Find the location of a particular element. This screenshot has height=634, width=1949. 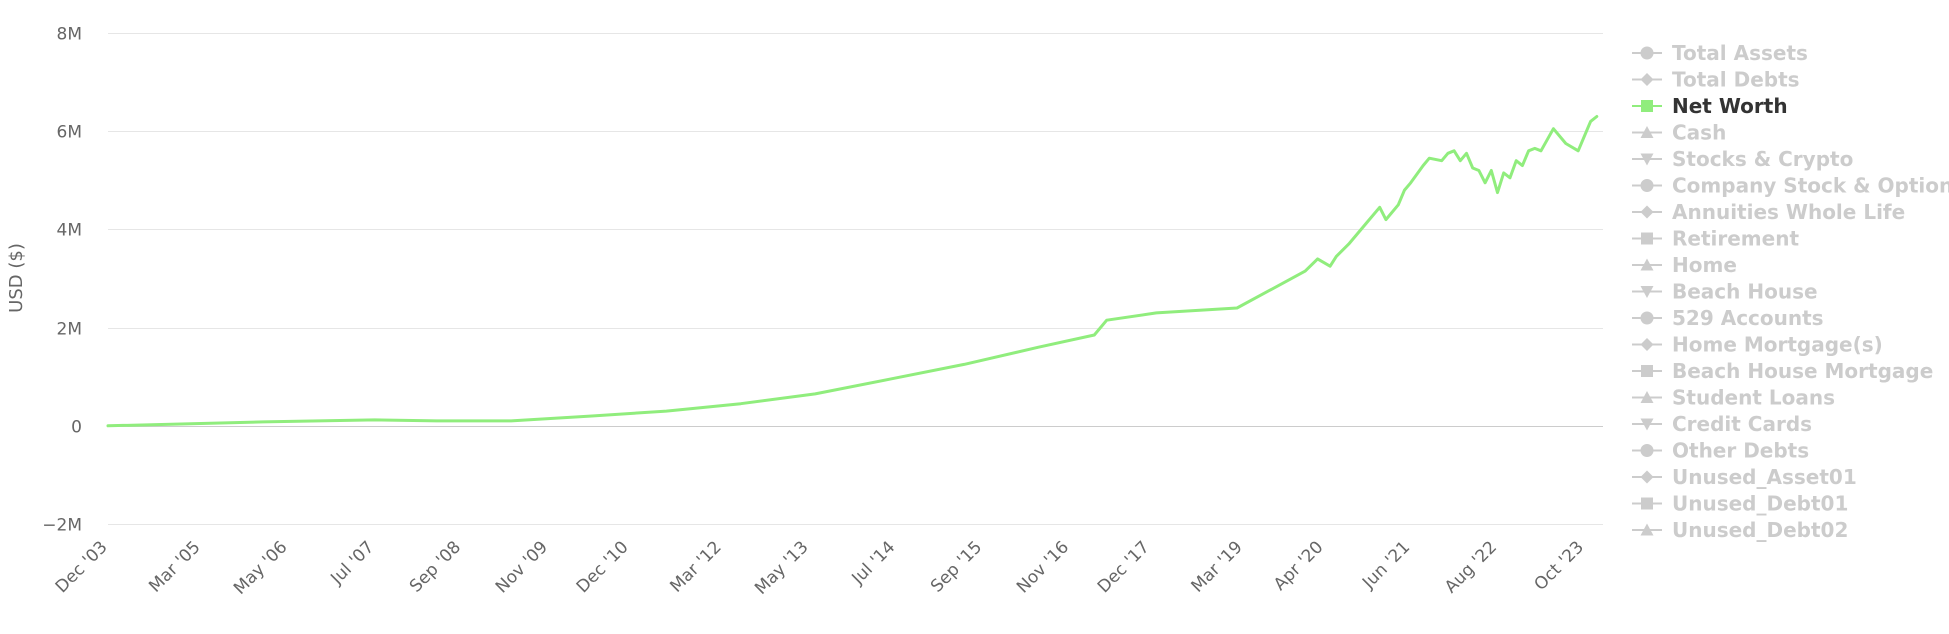

legend-item-beach-house-mortgage: Beach House Mortgage is located at coordinates (1782, 371).